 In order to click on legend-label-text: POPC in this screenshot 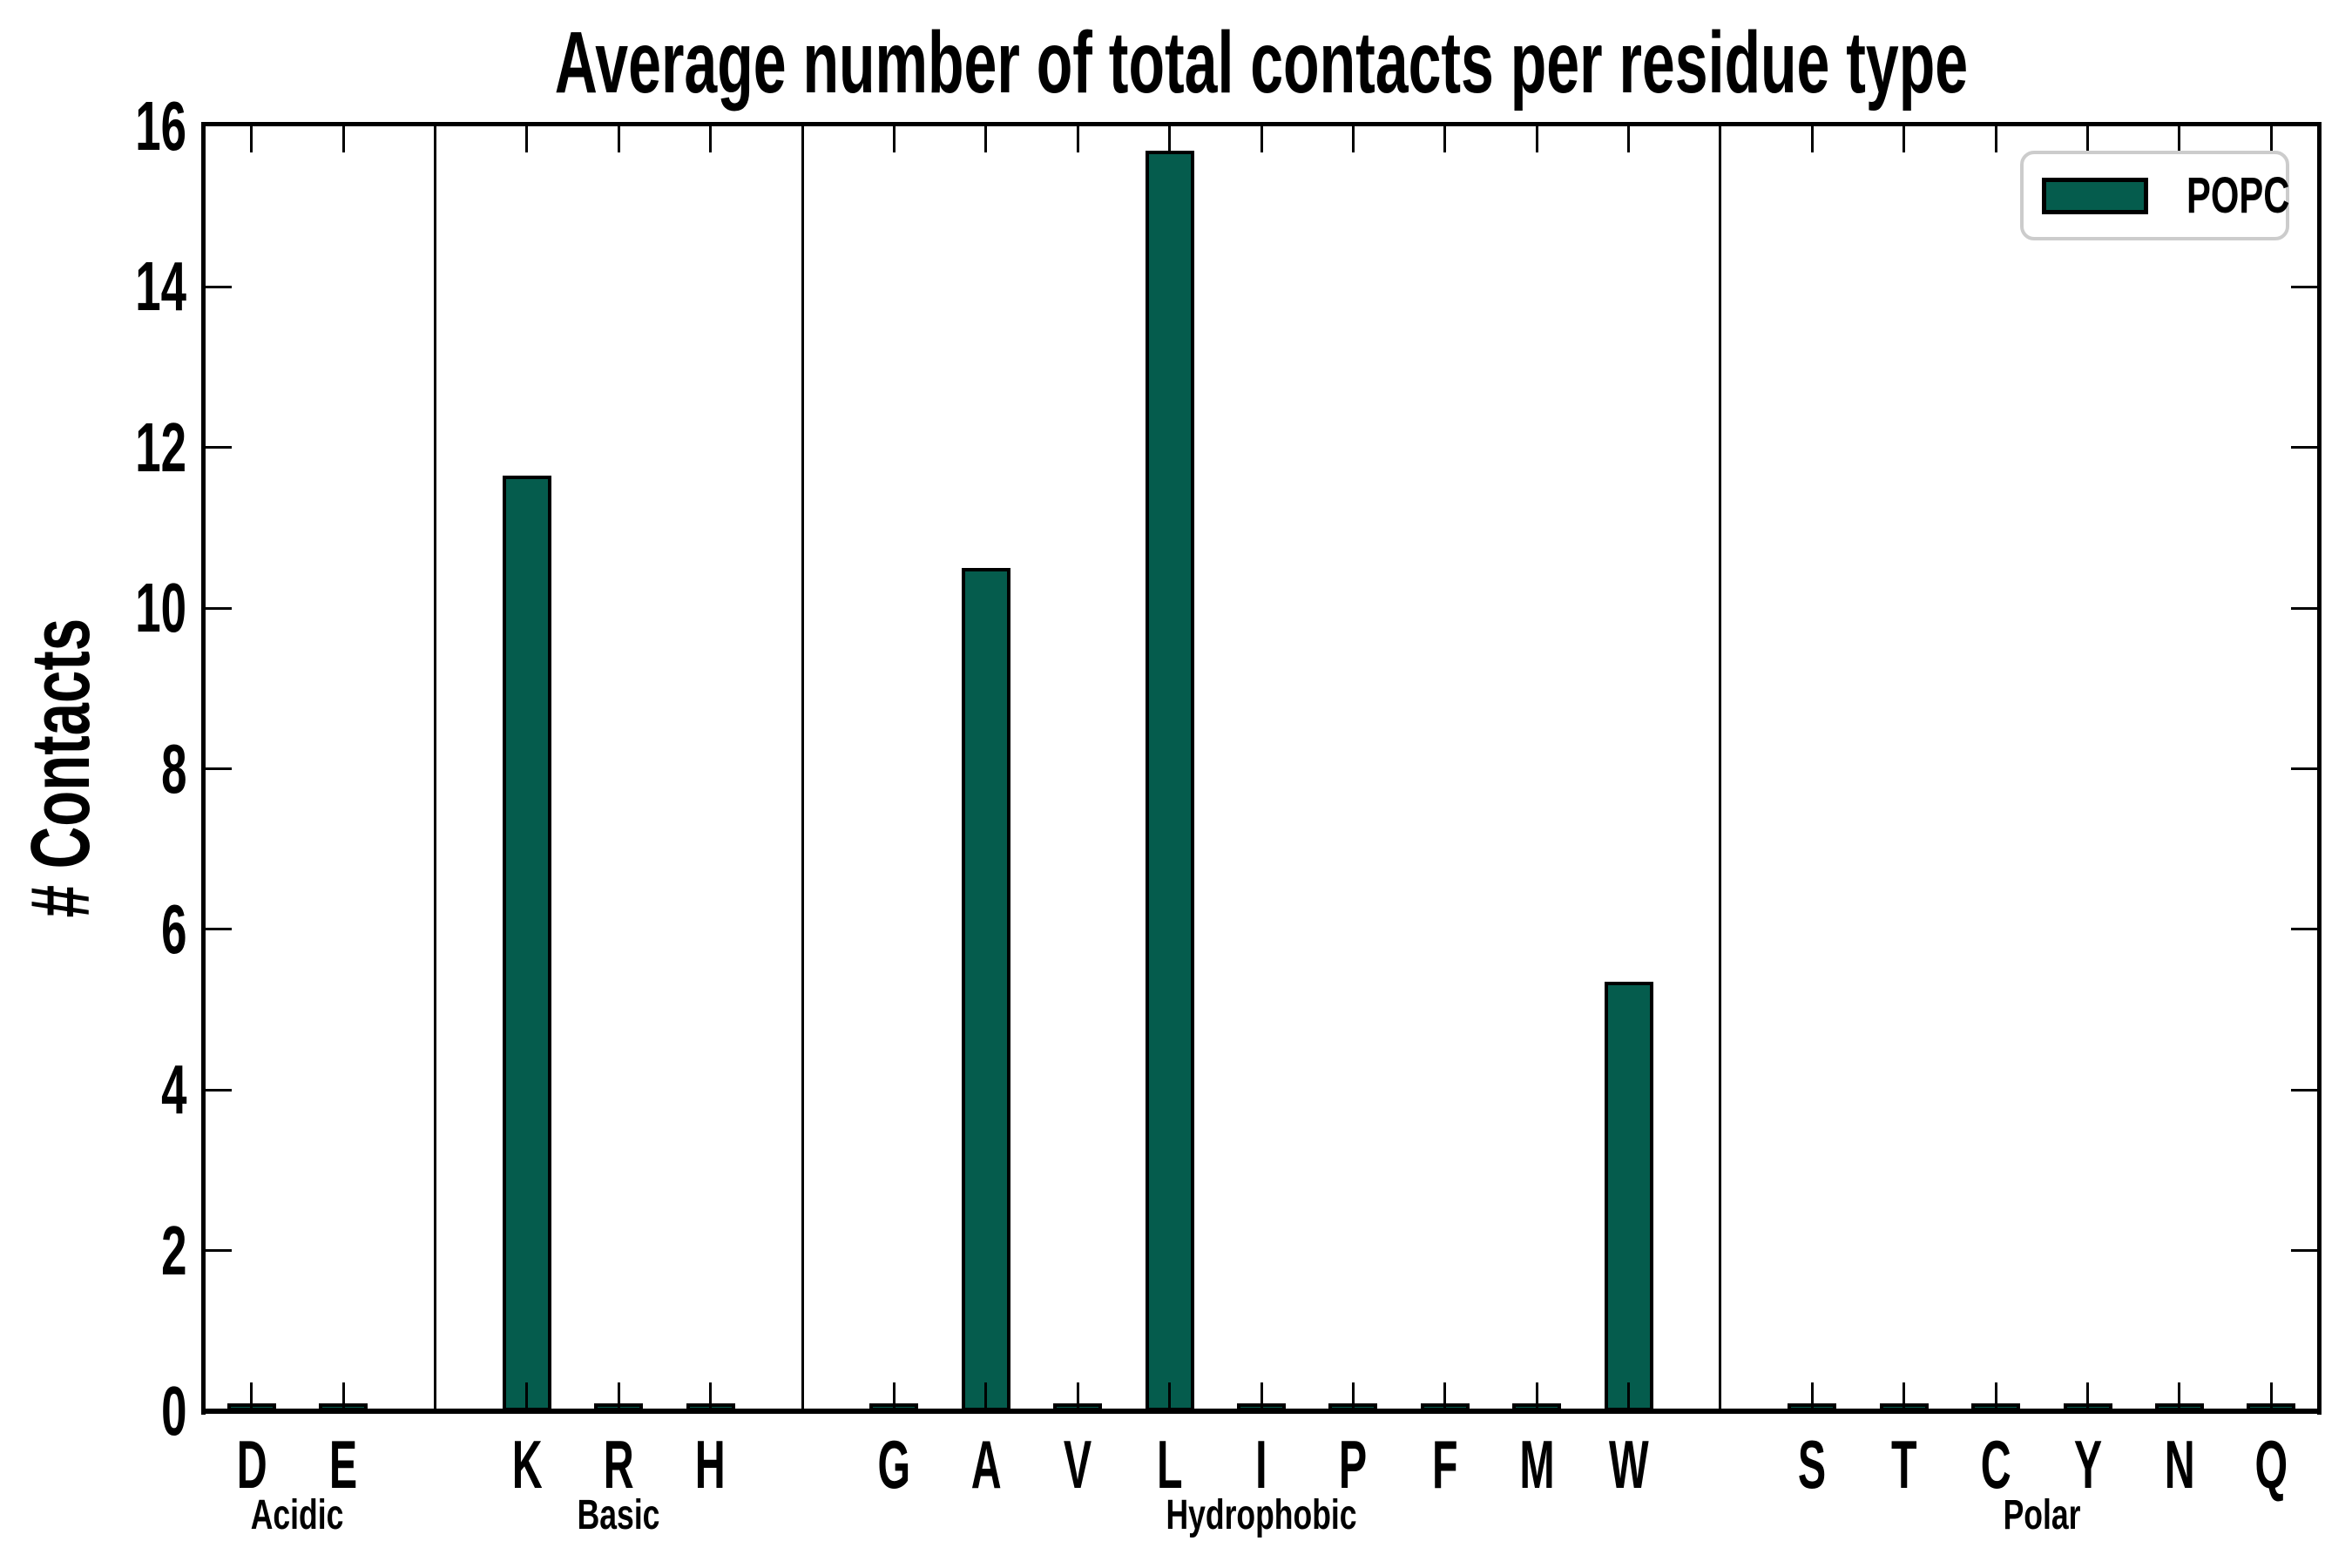, I will do `click(2238, 195)`.